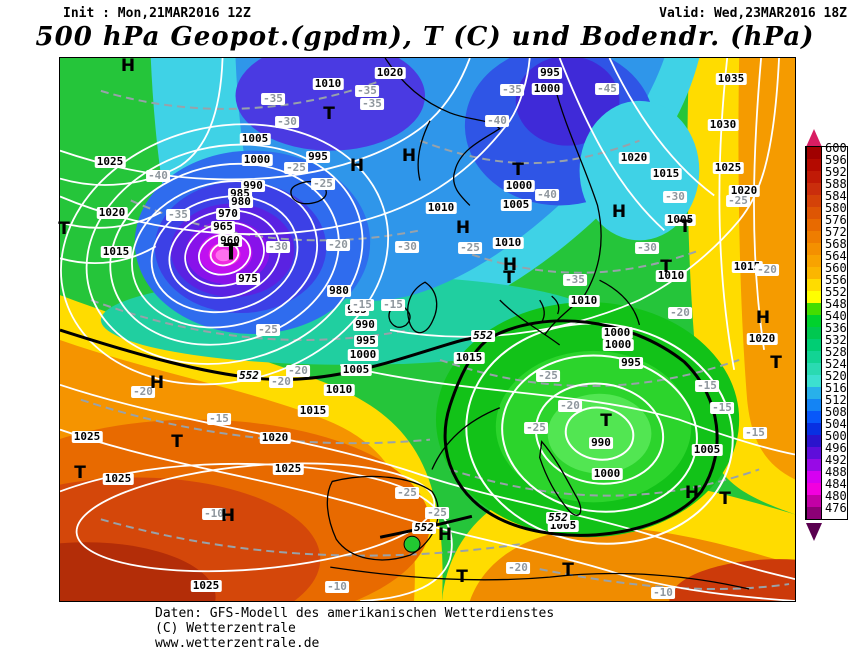  Describe the element at coordinates (814, 138) in the screenshot. I see `colorbar-arrow-up-icon` at that location.